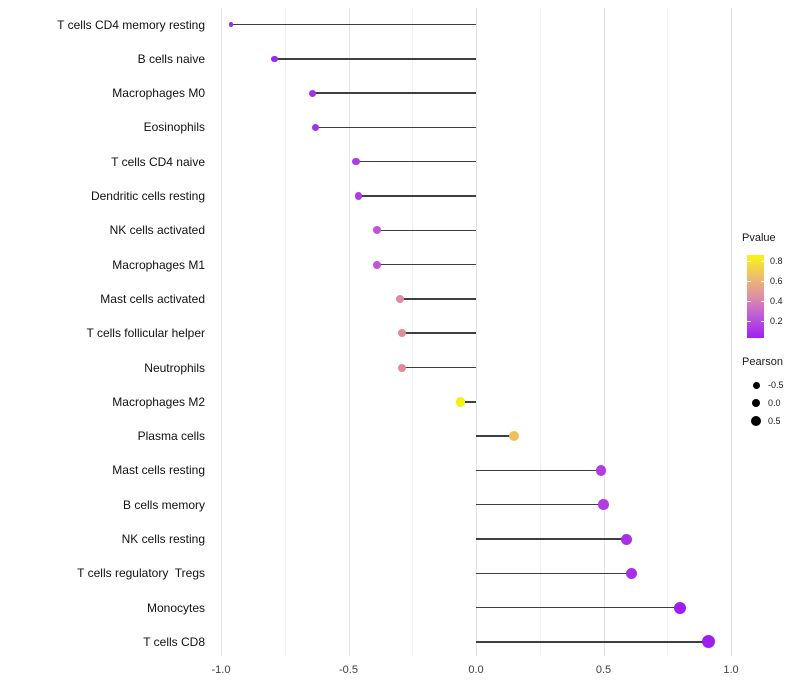 Image resolution: width=800 pixels, height=700 pixels. Describe the element at coordinates (171, 58) in the screenshot. I see `y-axis-label: B cells naive` at that location.